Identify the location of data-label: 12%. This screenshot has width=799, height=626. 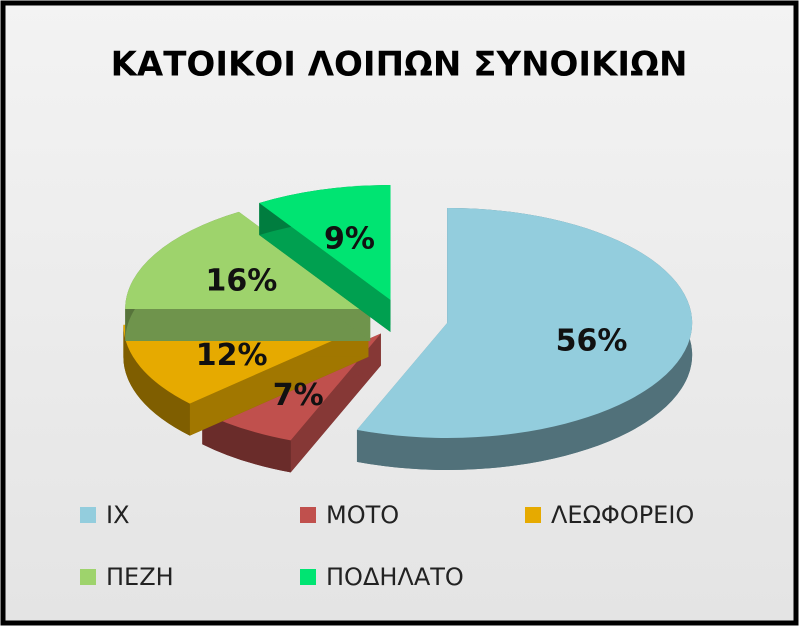
(232, 355).